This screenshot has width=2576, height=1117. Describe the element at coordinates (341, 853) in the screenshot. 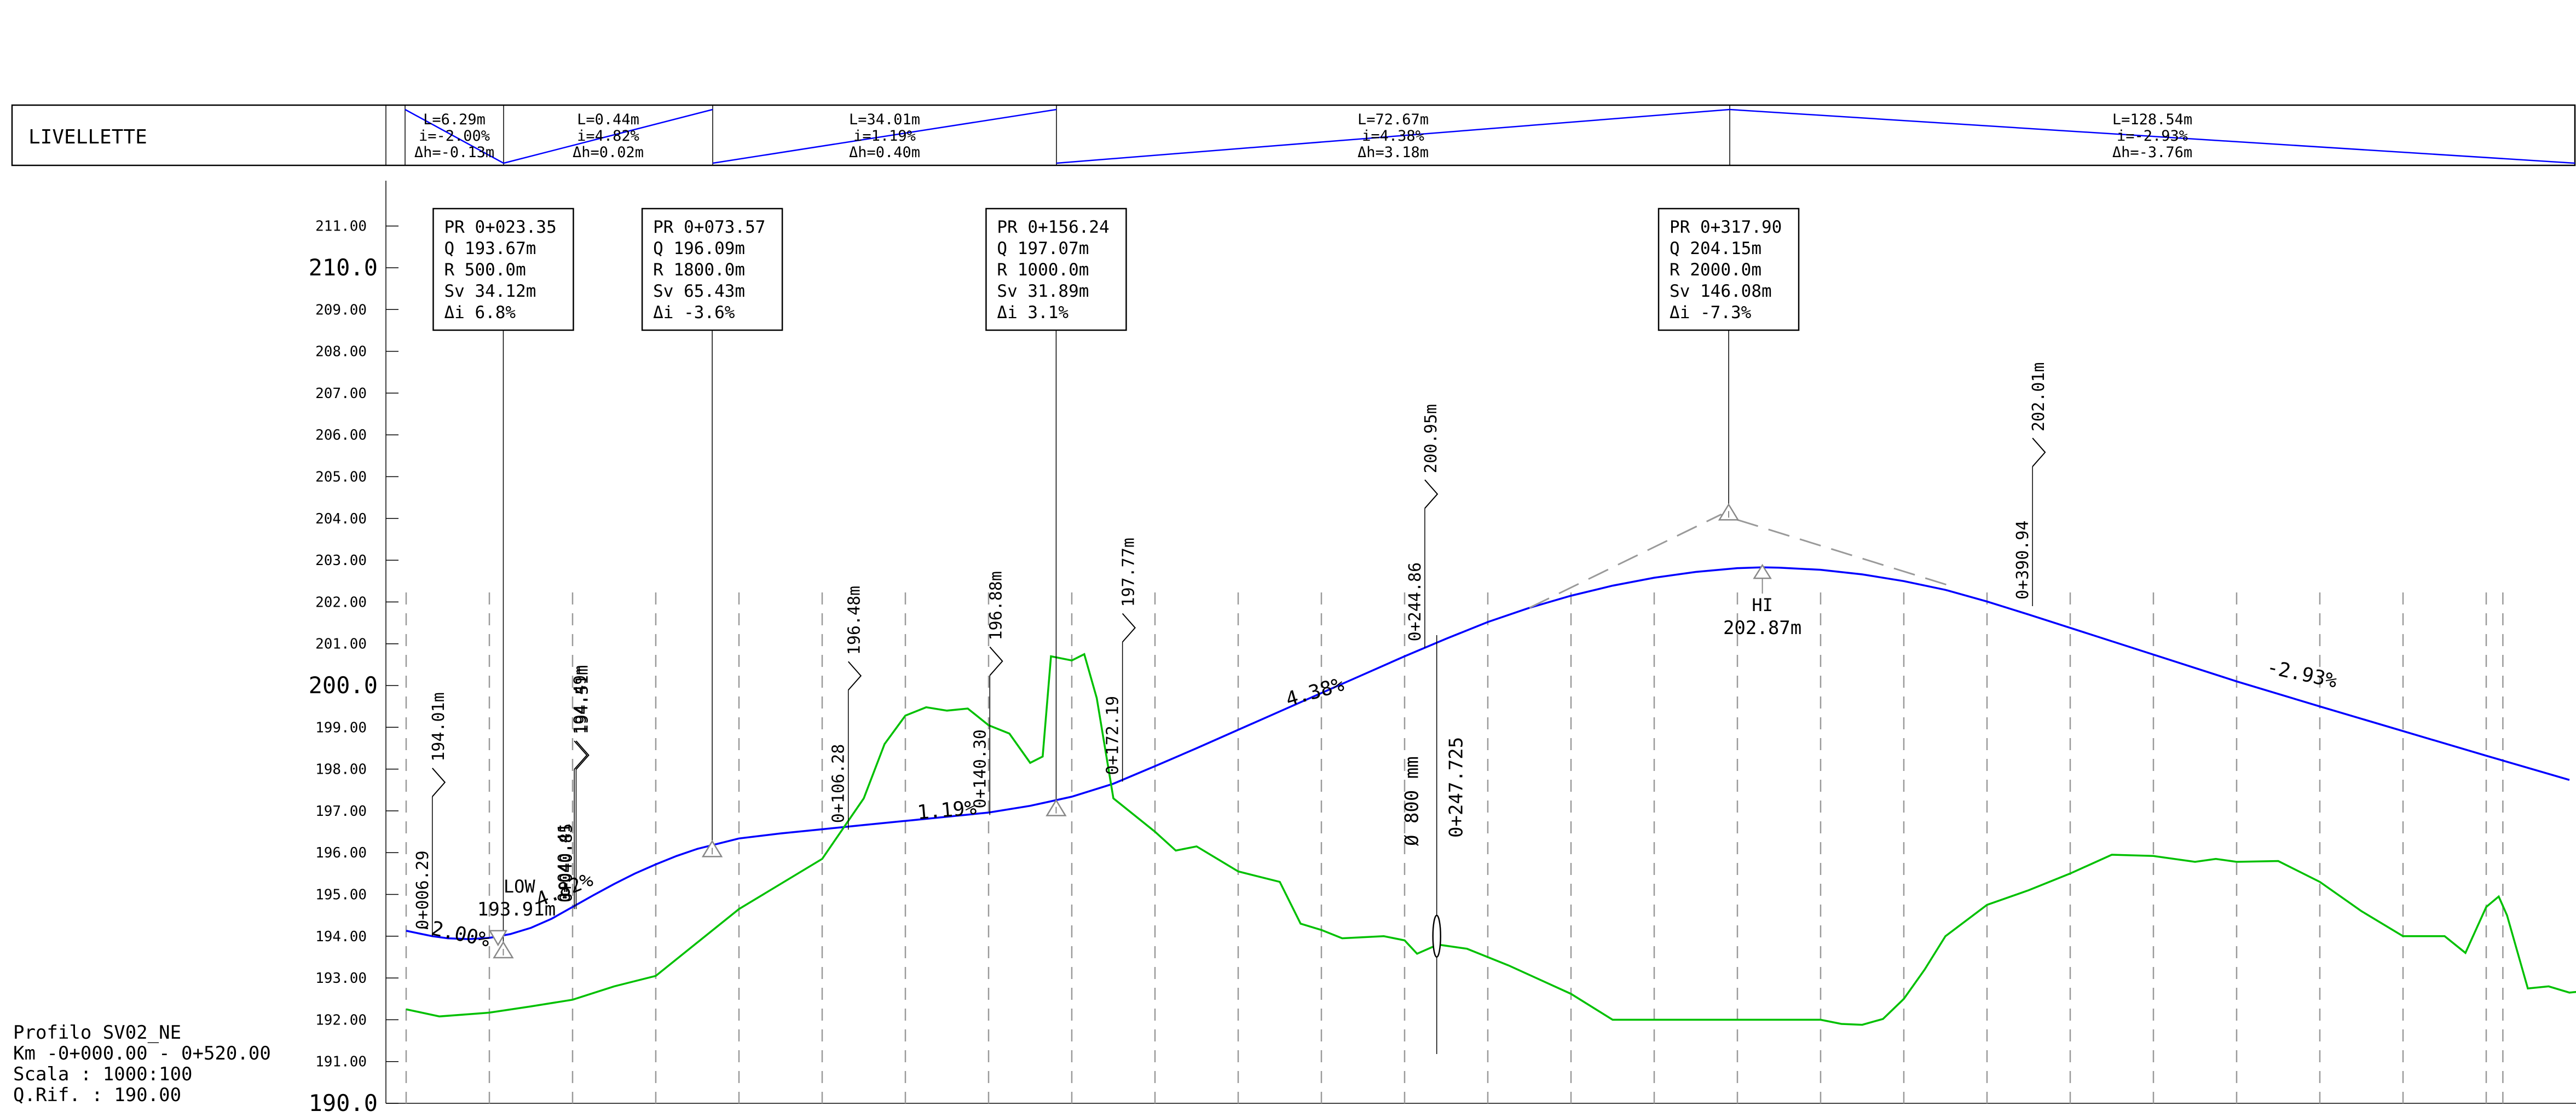

I see `y-tick-label: 196.00` at that location.